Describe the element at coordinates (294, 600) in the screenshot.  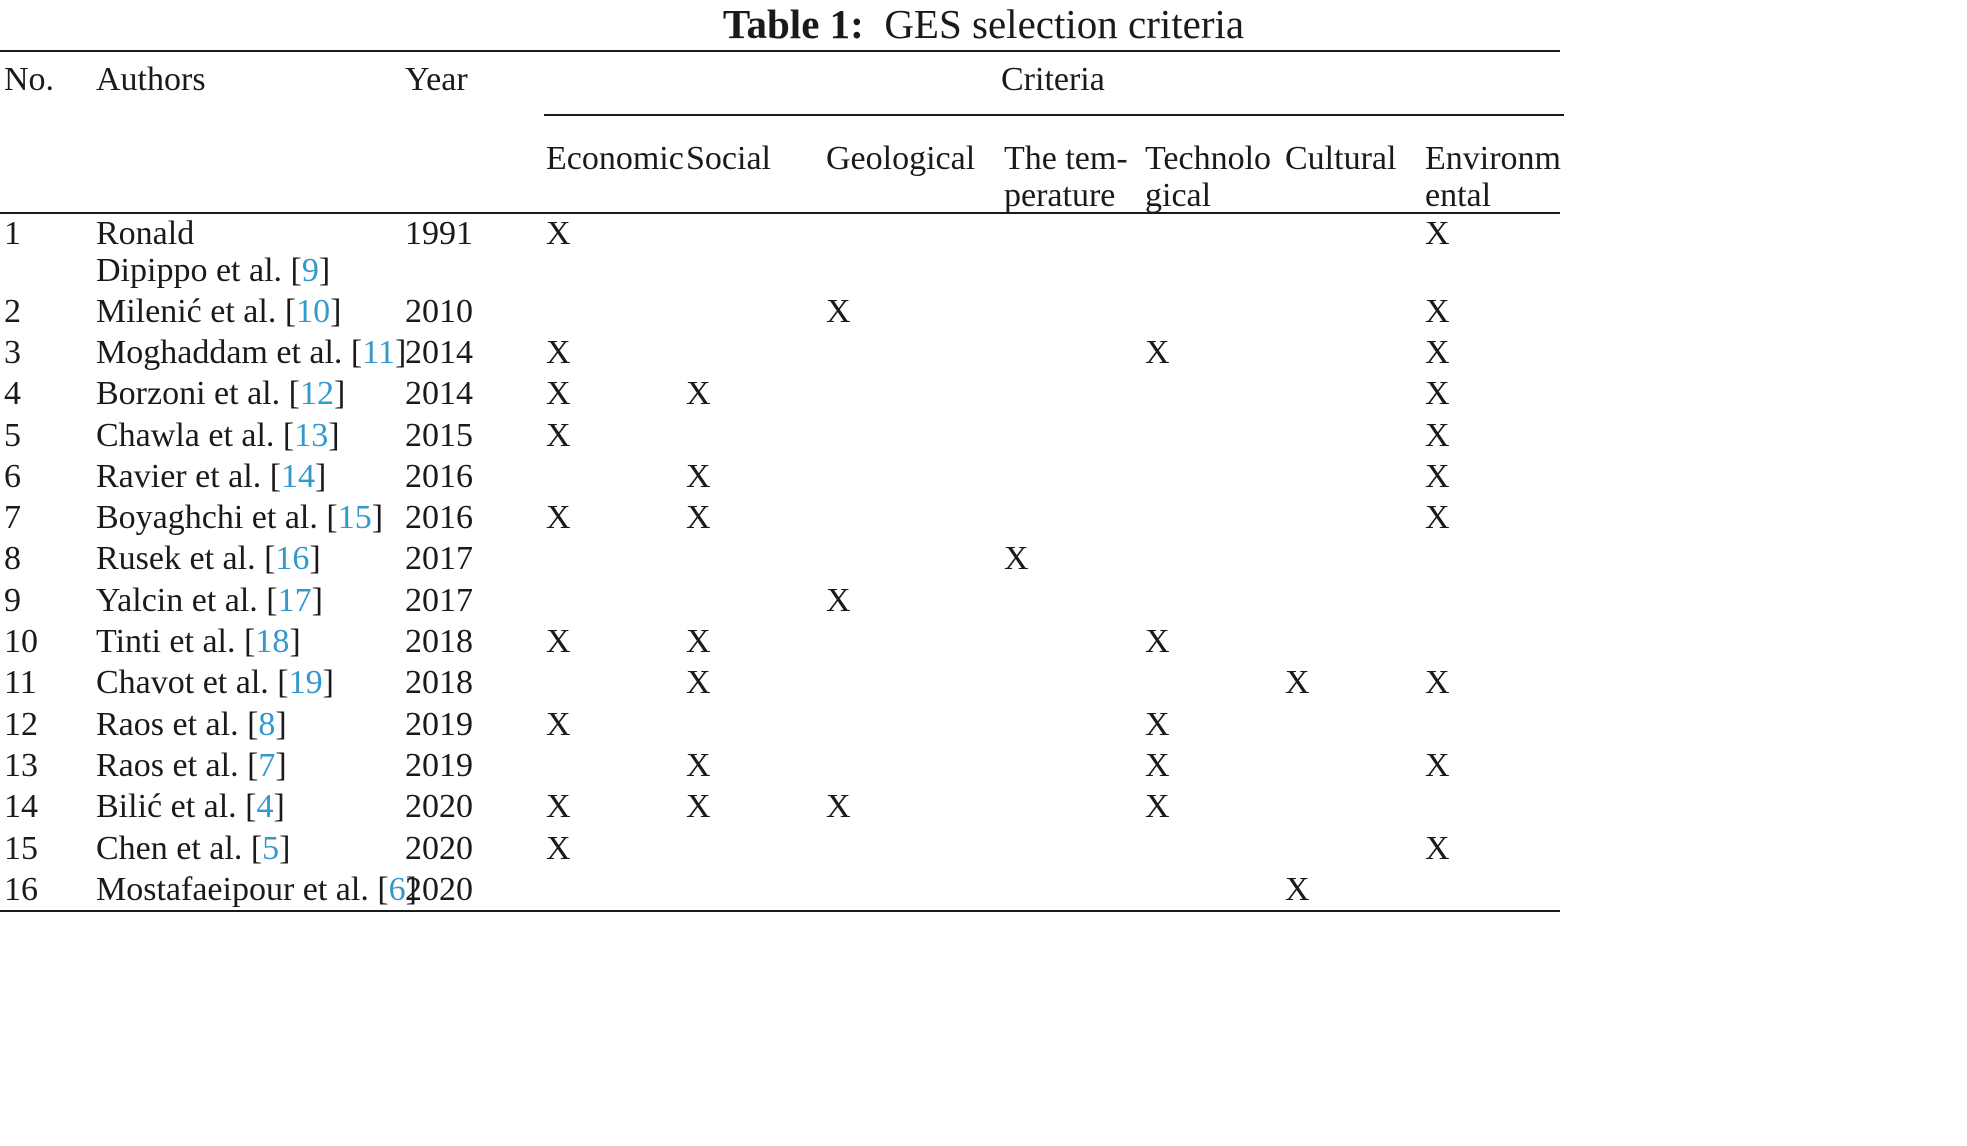
I see `citation-link: 17` at that location.